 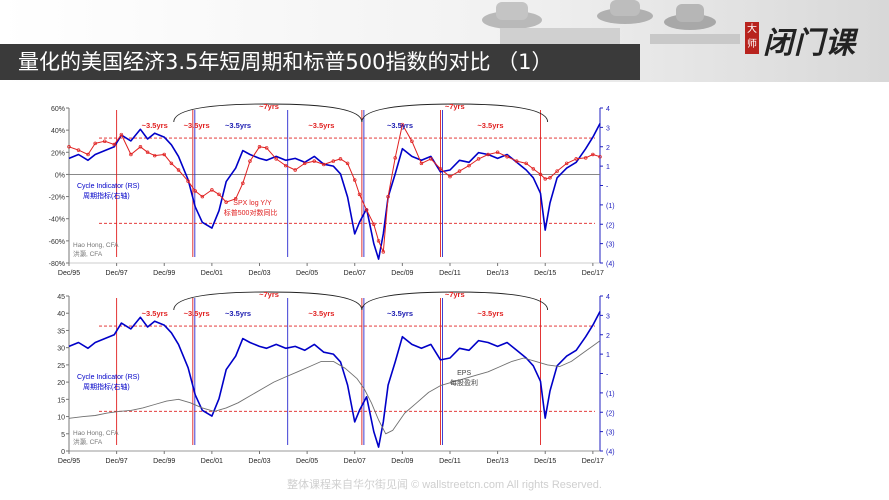 I want to click on left-tick-label: -20%, so click(x=57, y=198).